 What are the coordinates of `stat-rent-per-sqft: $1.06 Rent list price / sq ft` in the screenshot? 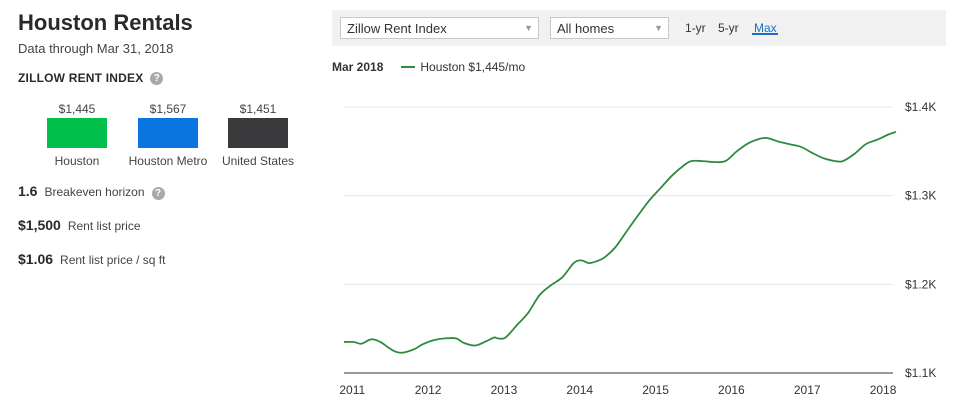 It's located at (91, 259).